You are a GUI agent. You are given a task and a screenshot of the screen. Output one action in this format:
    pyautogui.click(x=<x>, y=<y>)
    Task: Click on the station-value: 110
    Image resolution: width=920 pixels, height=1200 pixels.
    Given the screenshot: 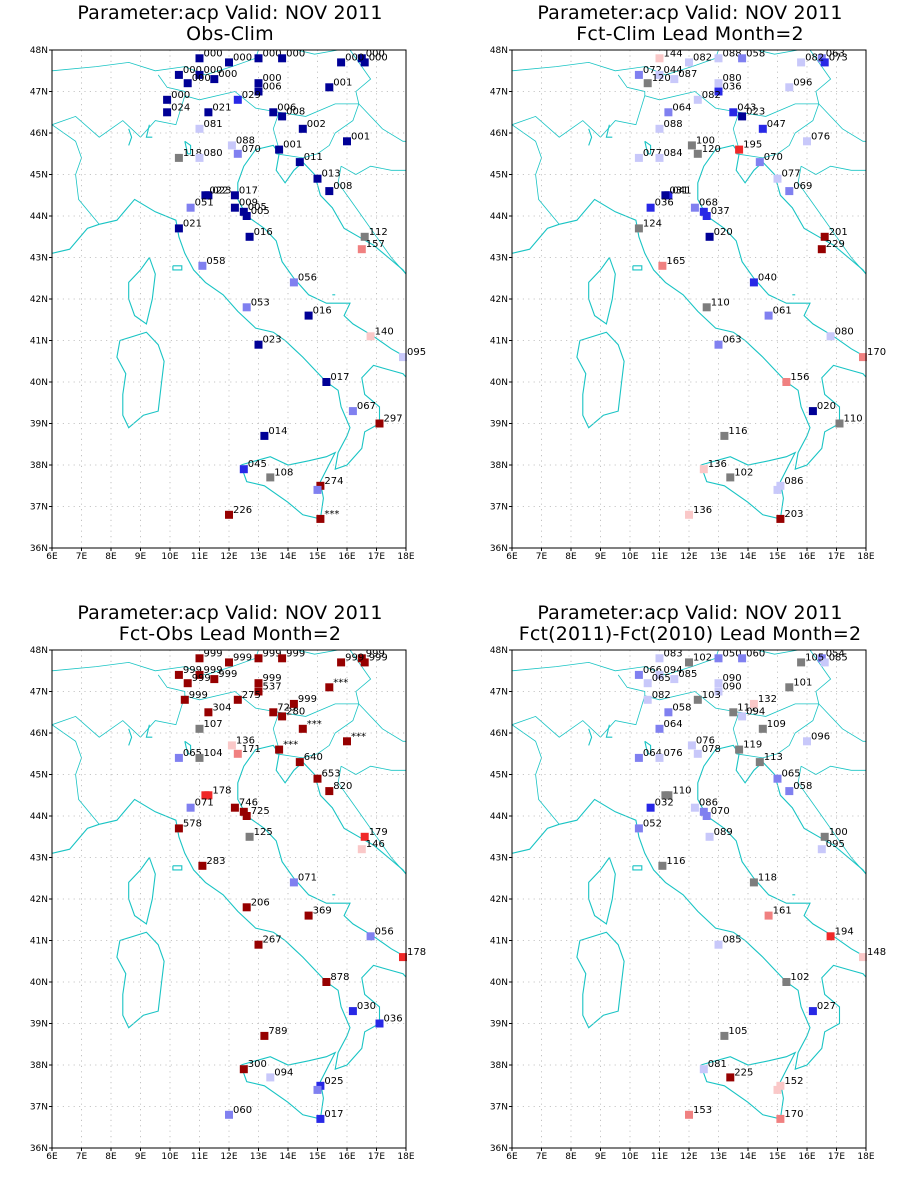 What is the action you would take?
    pyautogui.click(x=681, y=790)
    